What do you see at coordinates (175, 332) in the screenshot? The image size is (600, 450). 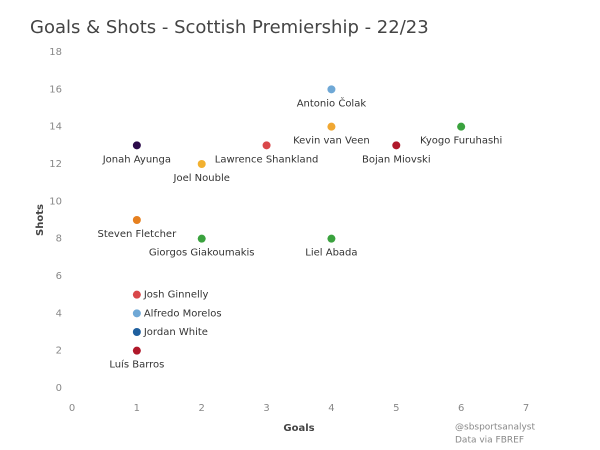 I see `point-label: Jordan White` at bounding box center [175, 332].